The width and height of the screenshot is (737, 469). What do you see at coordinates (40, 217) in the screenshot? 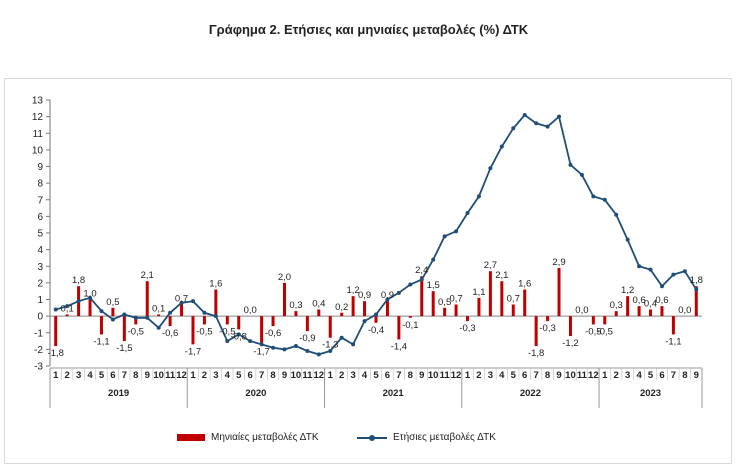
I see `y-tick-label: 6` at bounding box center [40, 217].